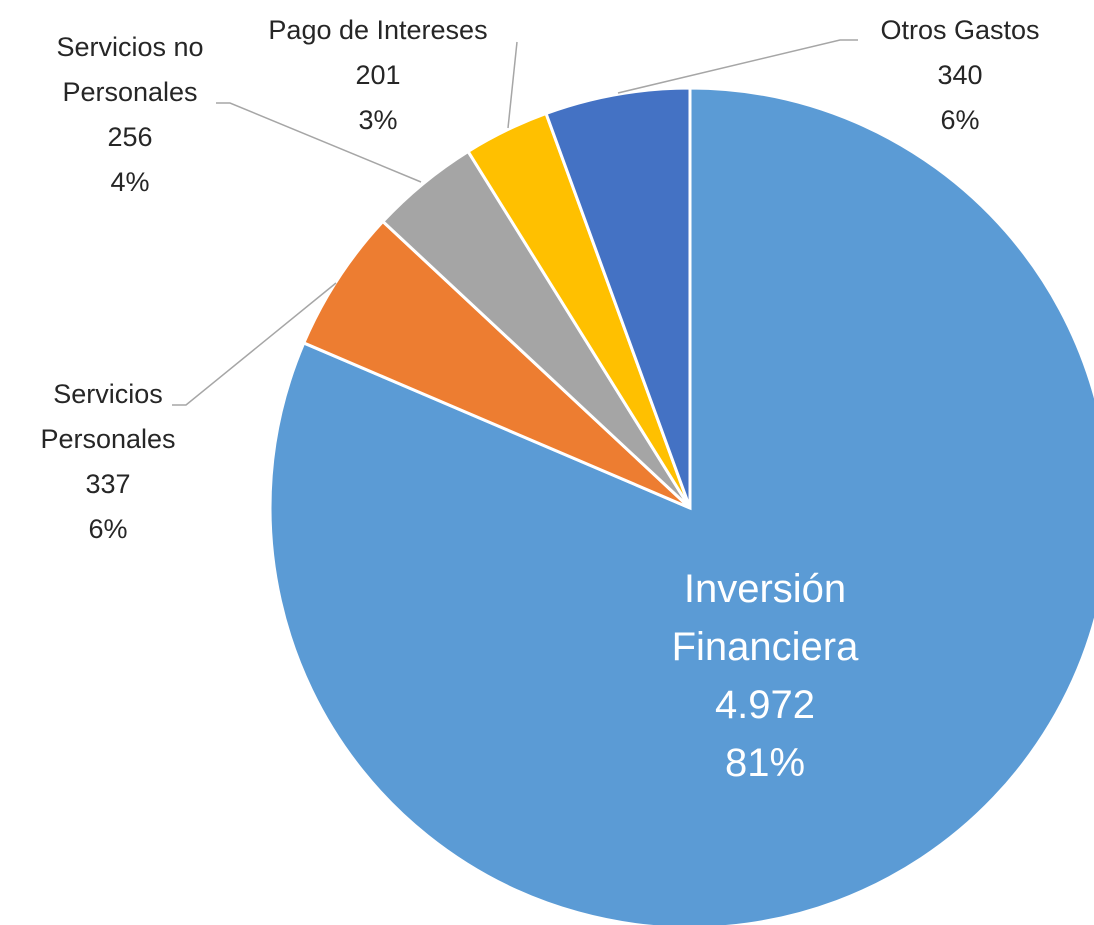 The width and height of the screenshot is (1094, 925). Describe the element at coordinates (765, 705) in the screenshot. I see `value-label: 4.972` at that location.